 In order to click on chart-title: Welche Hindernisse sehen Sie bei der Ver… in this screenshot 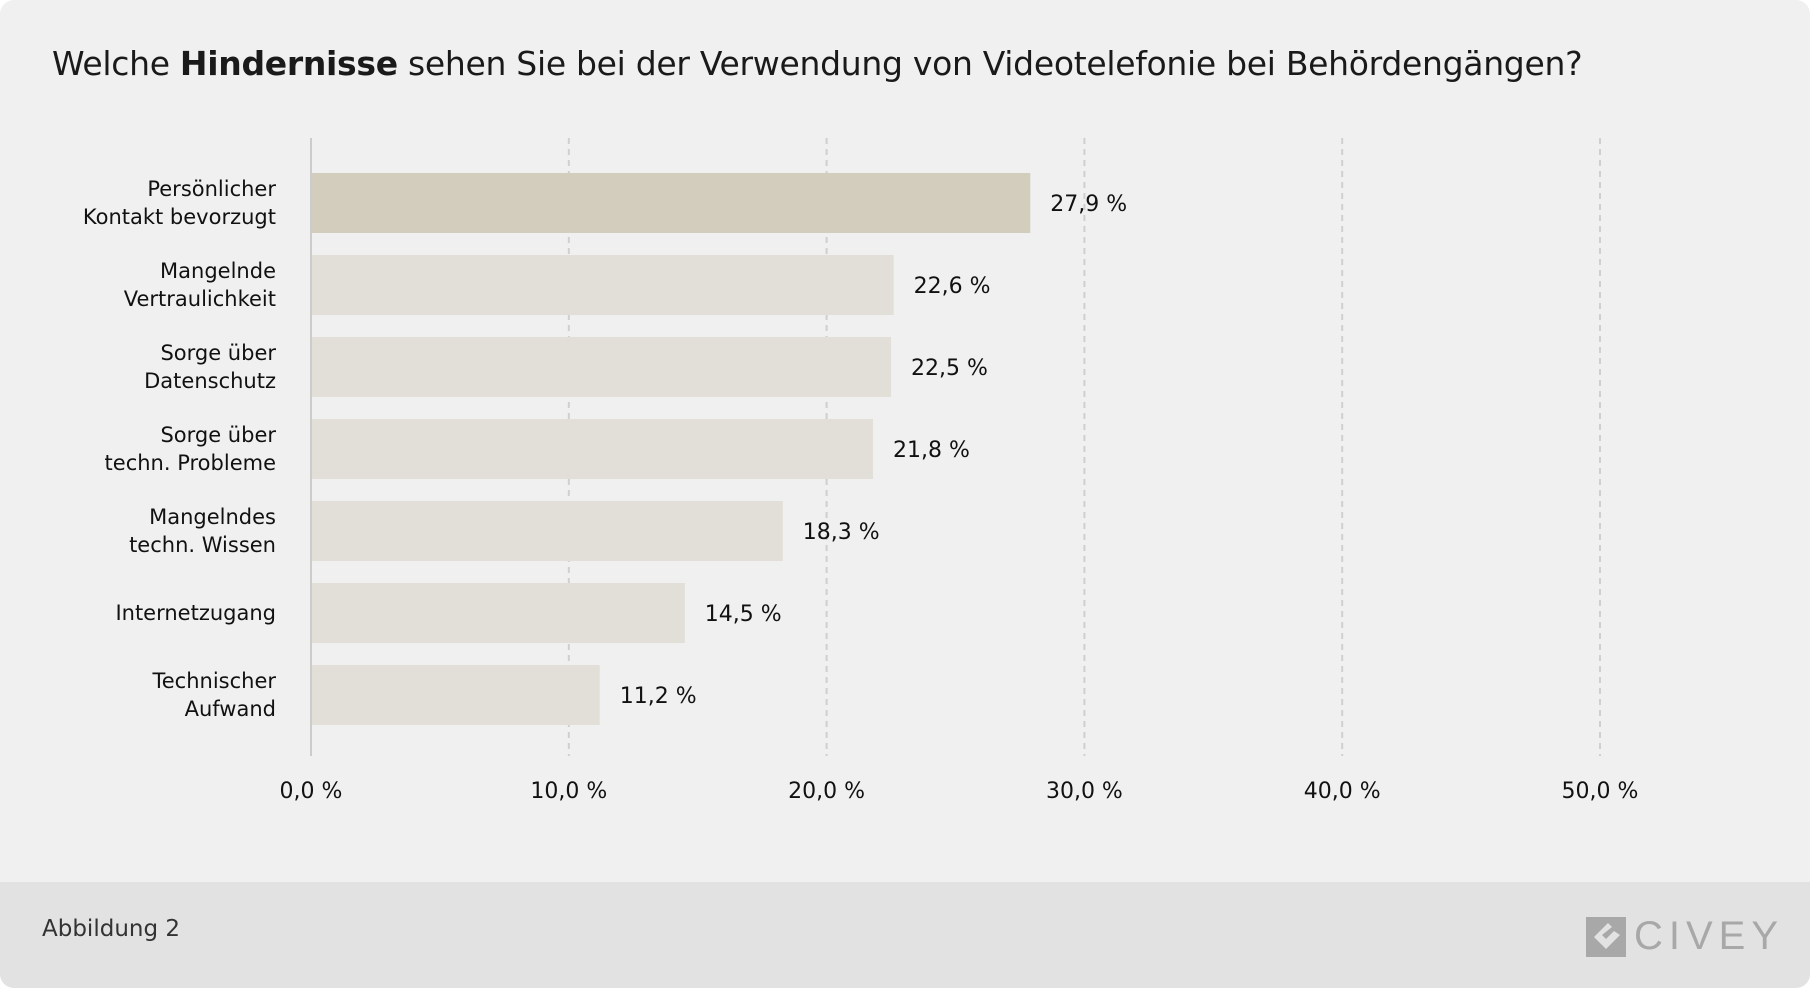, I will do `click(817, 63)`.